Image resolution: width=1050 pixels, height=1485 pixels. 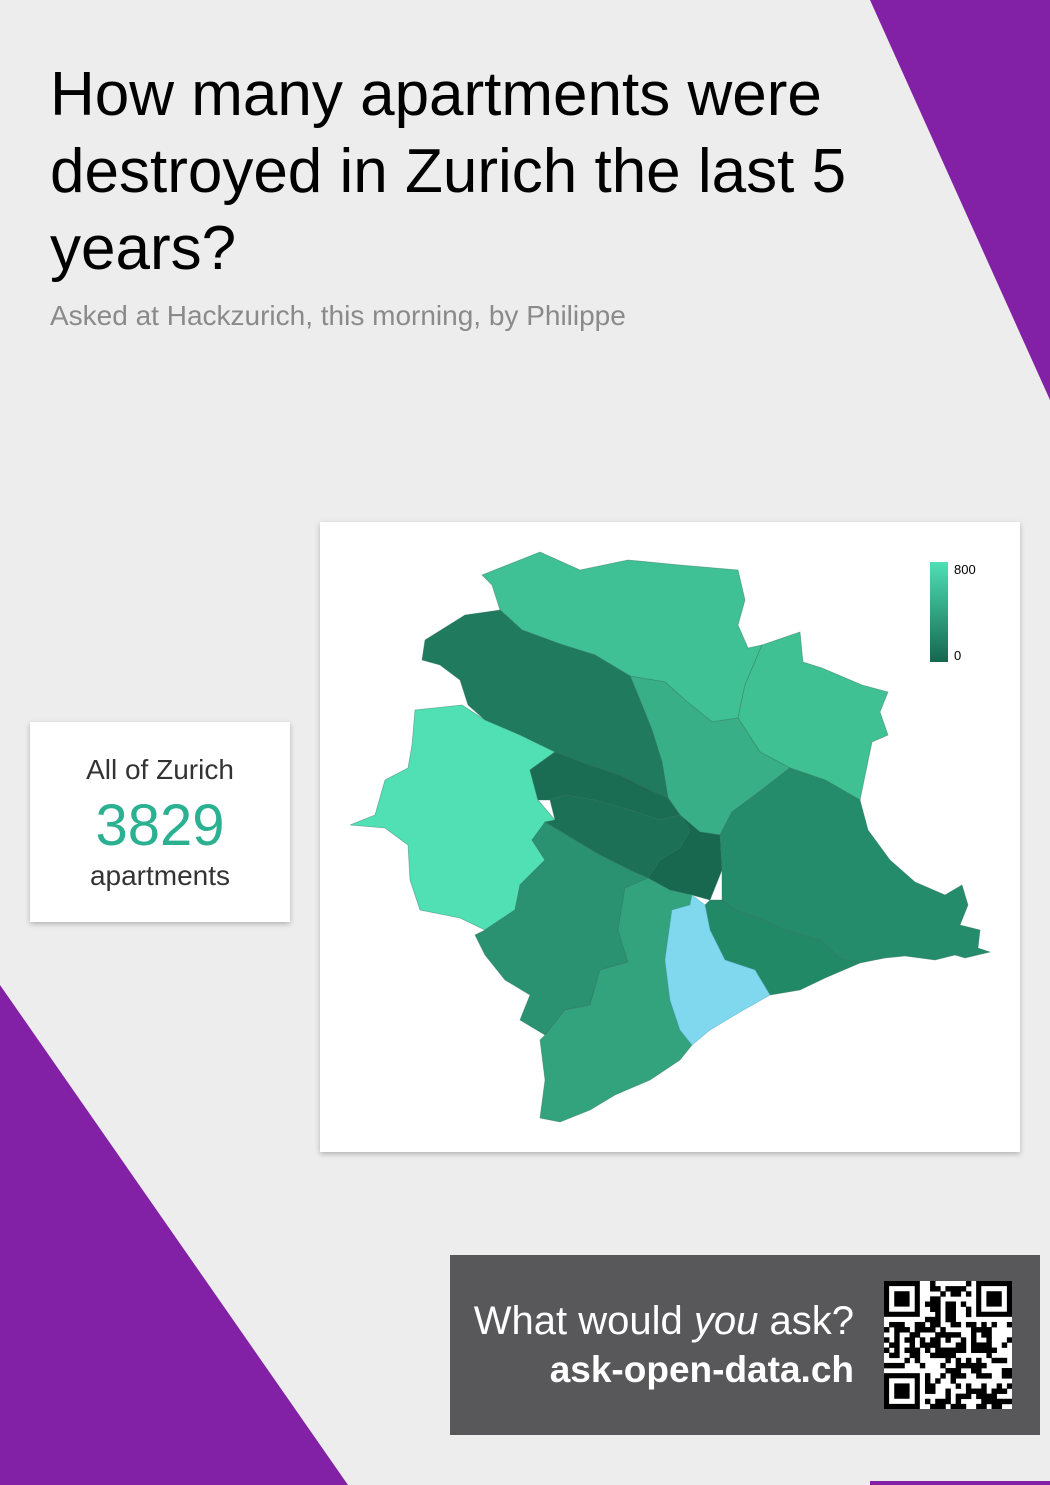 What do you see at coordinates (960, 1483) in the screenshot?
I see `bottom-right-bar` at bounding box center [960, 1483].